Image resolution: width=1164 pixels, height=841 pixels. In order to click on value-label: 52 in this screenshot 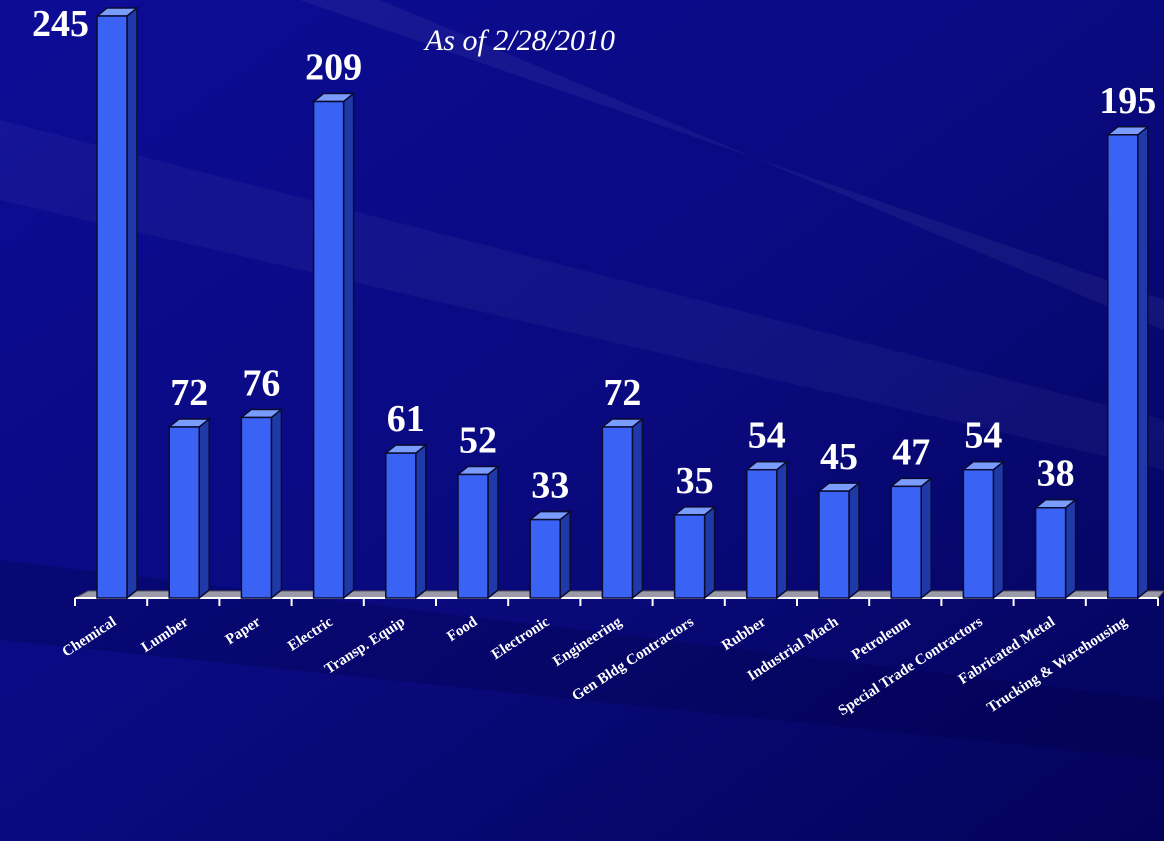, I will do `click(478, 440)`.